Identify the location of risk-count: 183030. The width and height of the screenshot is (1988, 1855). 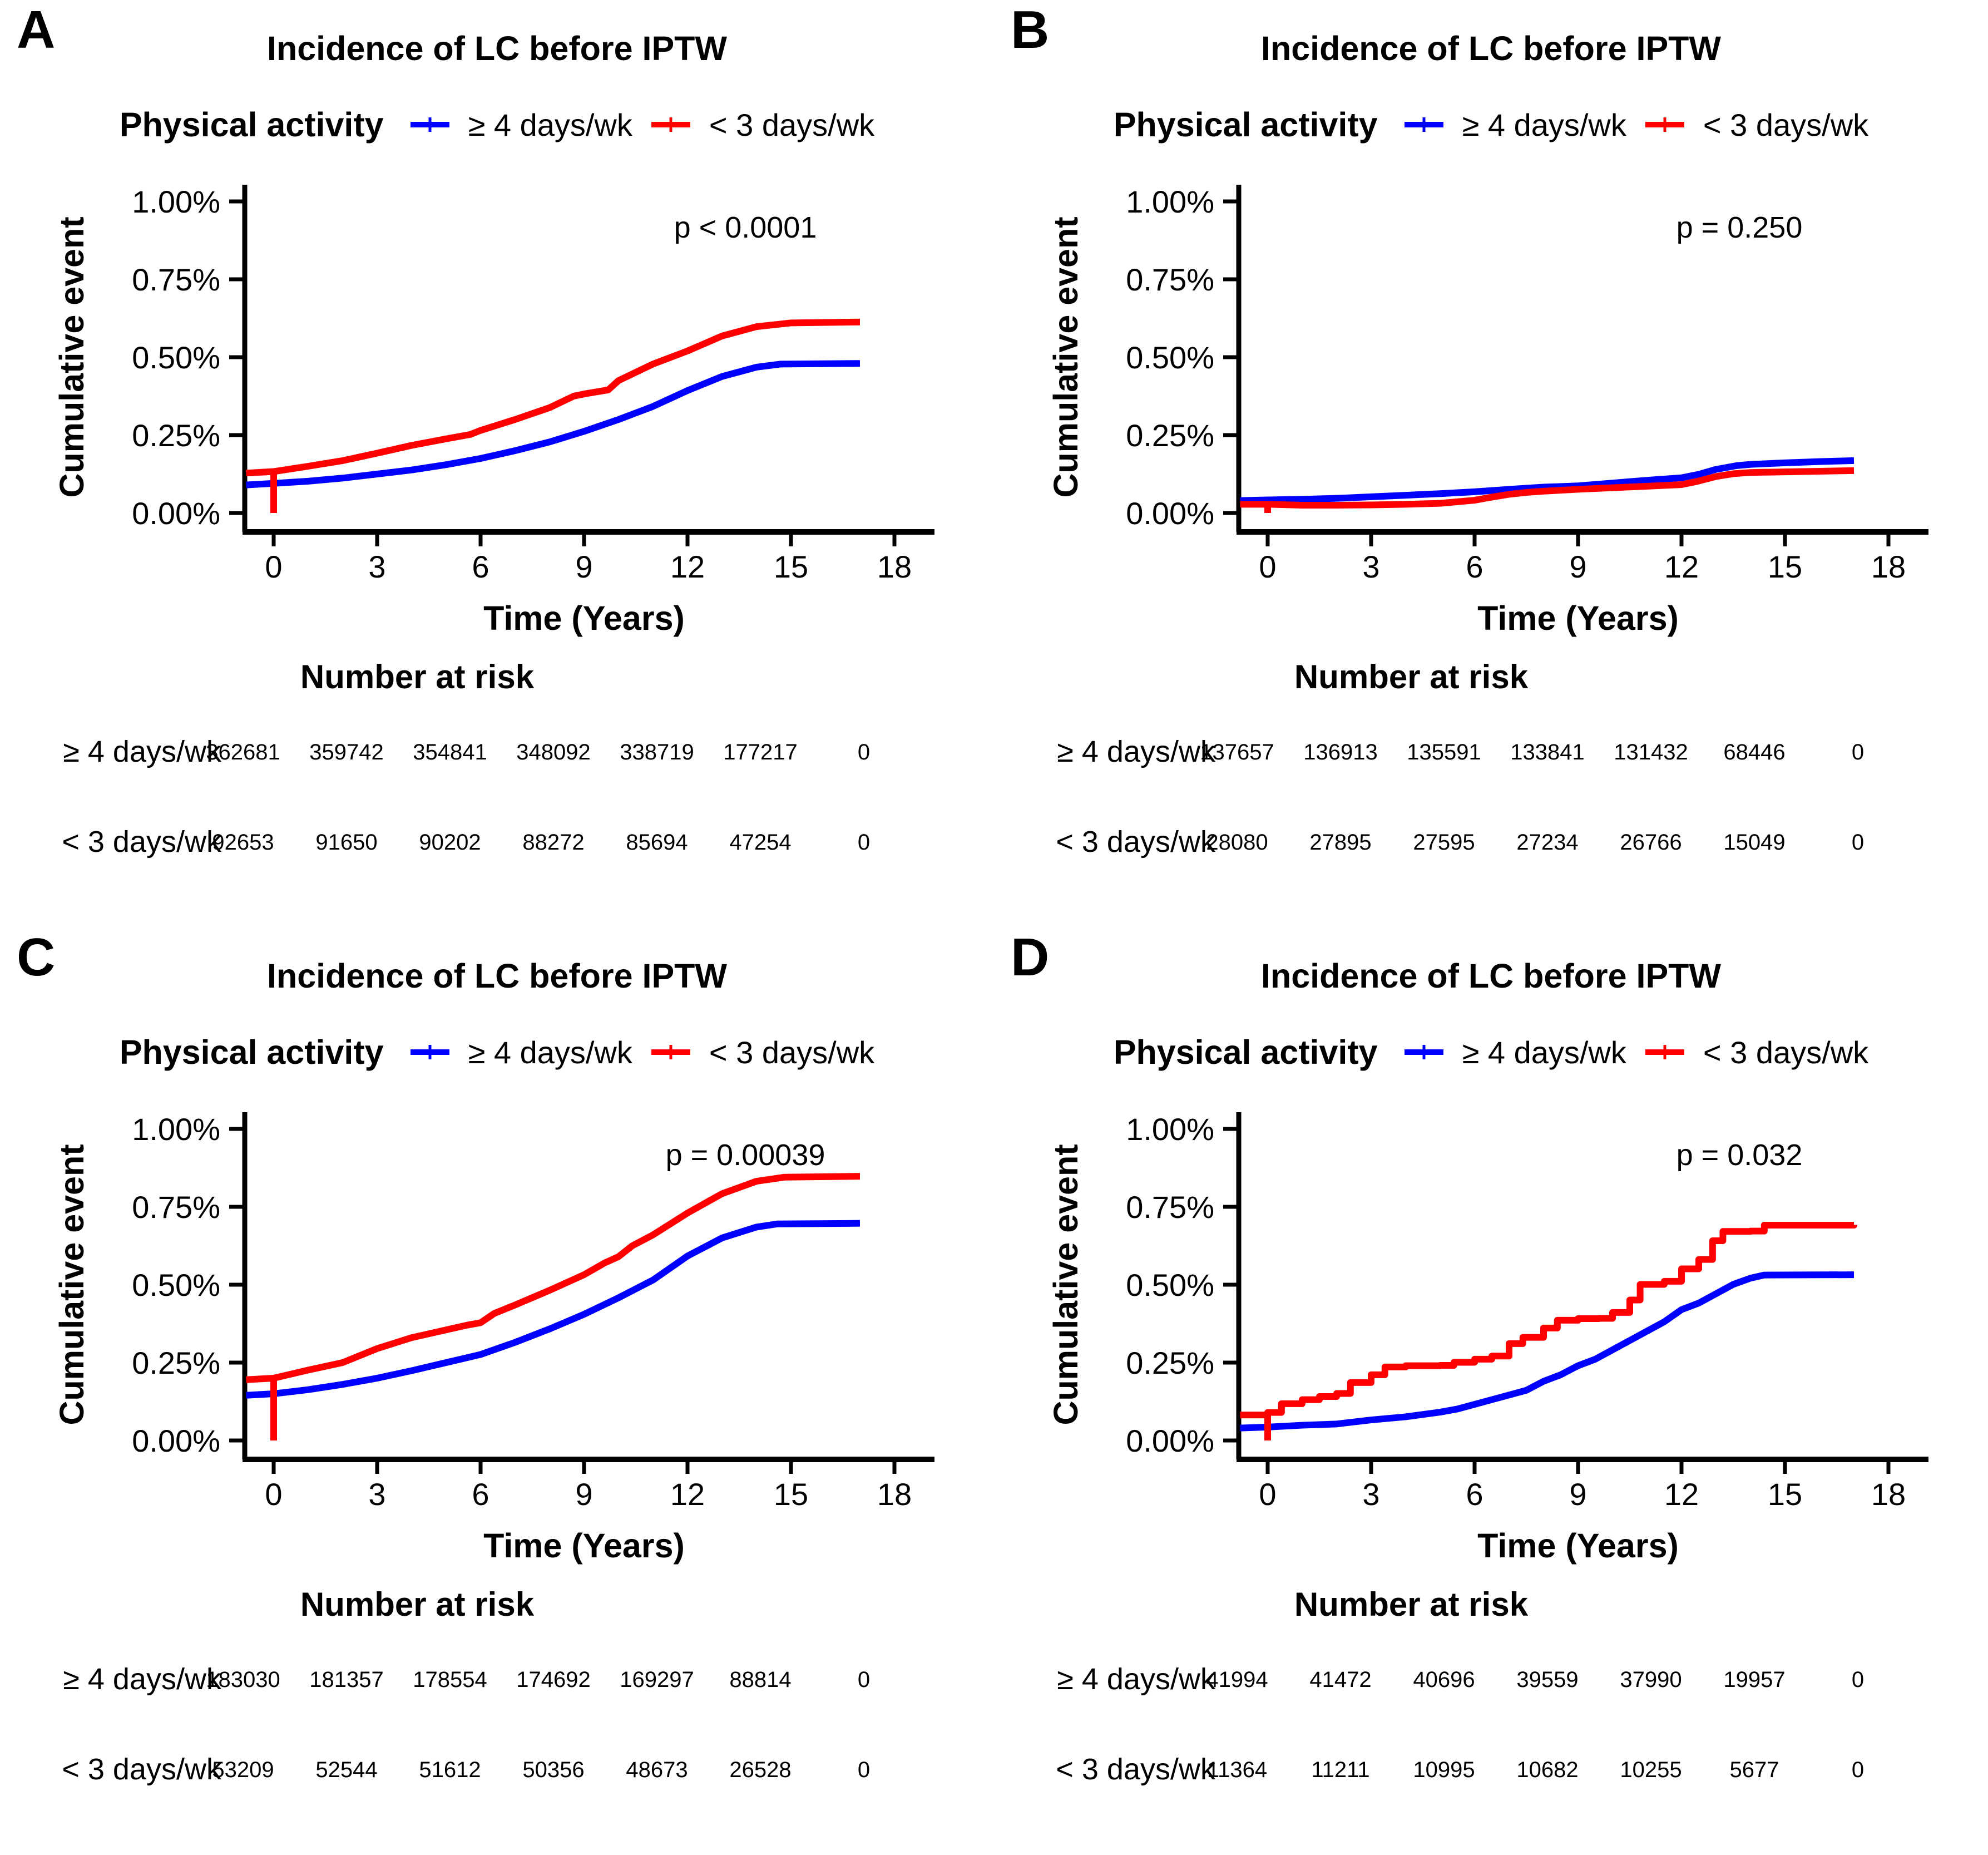
(243, 1680).